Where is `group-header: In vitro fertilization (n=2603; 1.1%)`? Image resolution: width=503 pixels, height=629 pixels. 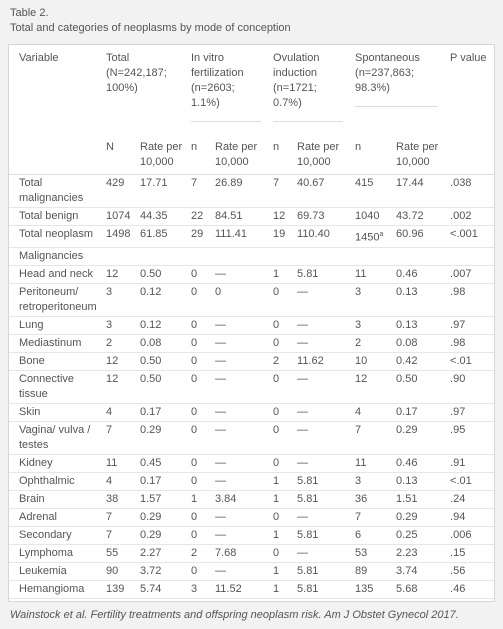
group-header: In vitro fertilization (n=2603; 1.1%) is located at coordinates (230, 91).